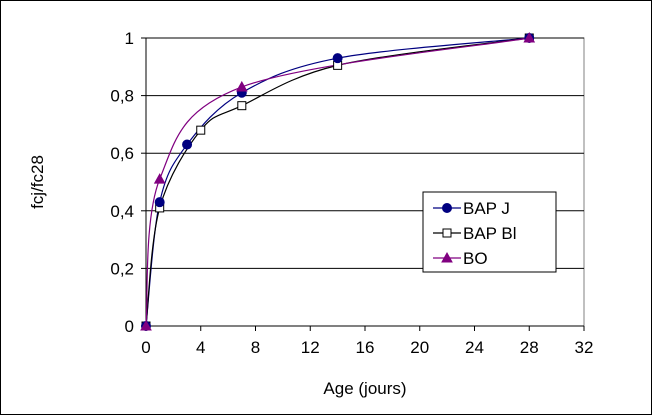 The width and height of the screenshot is (652, 415). Describe the element at coordinates (474, 347) in the screenshot. I see `x-tick-label: 24` at that location.